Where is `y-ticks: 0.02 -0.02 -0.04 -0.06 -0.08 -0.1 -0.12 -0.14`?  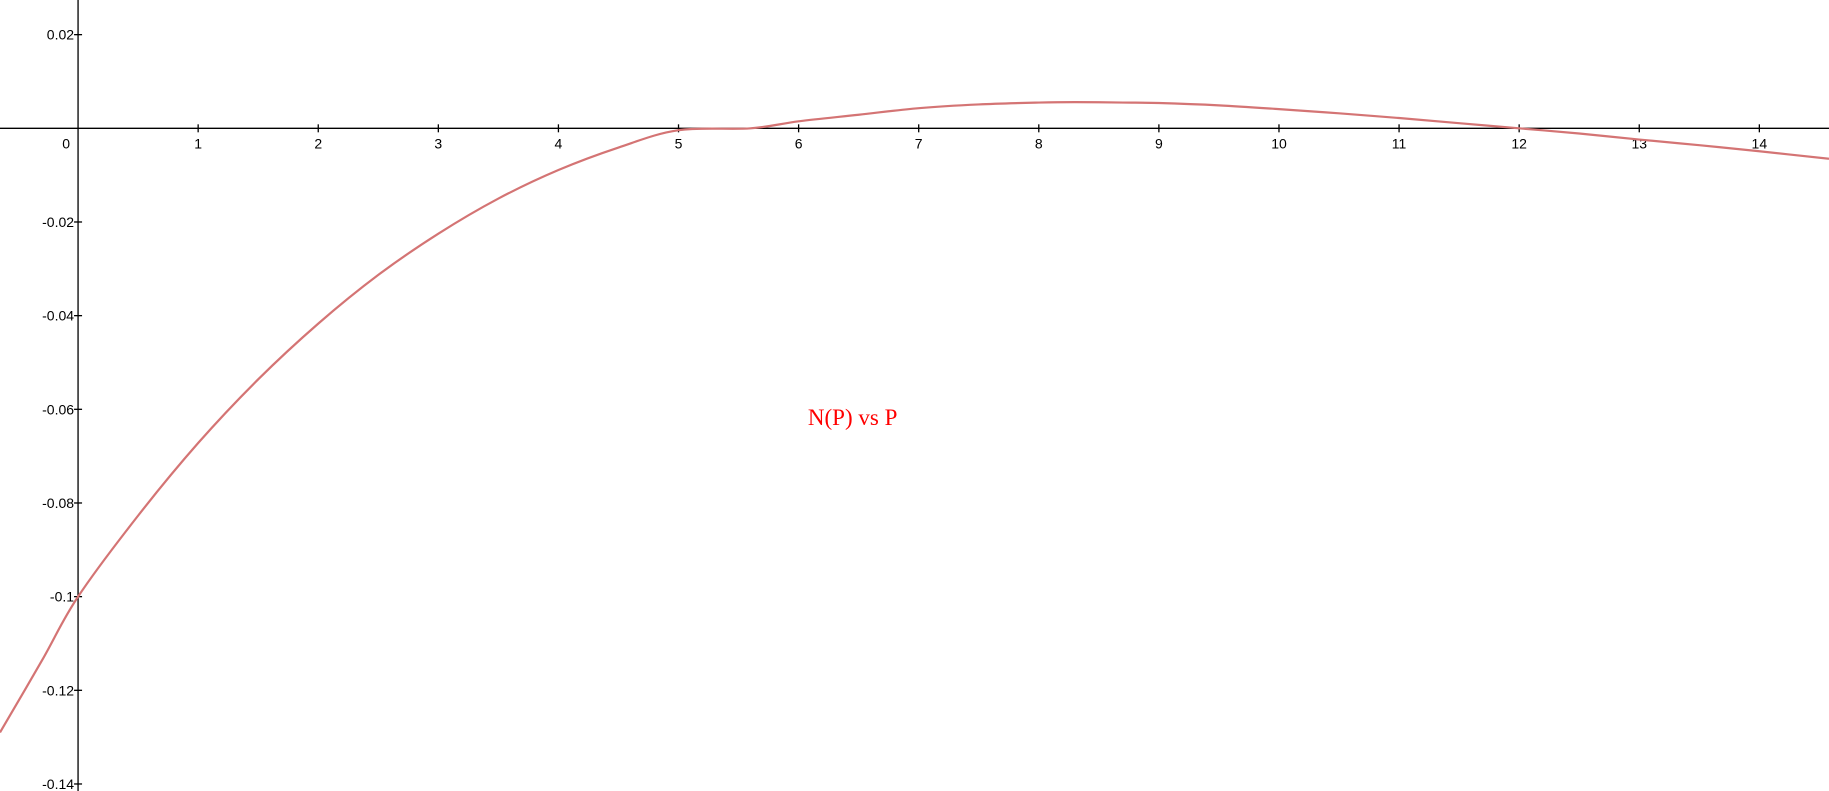
y-ticks: 0.02 -0.02 -0.04 -0.06 -0.08 -0.1 -0.12 -0.14 is located at coordinates (62, 409).